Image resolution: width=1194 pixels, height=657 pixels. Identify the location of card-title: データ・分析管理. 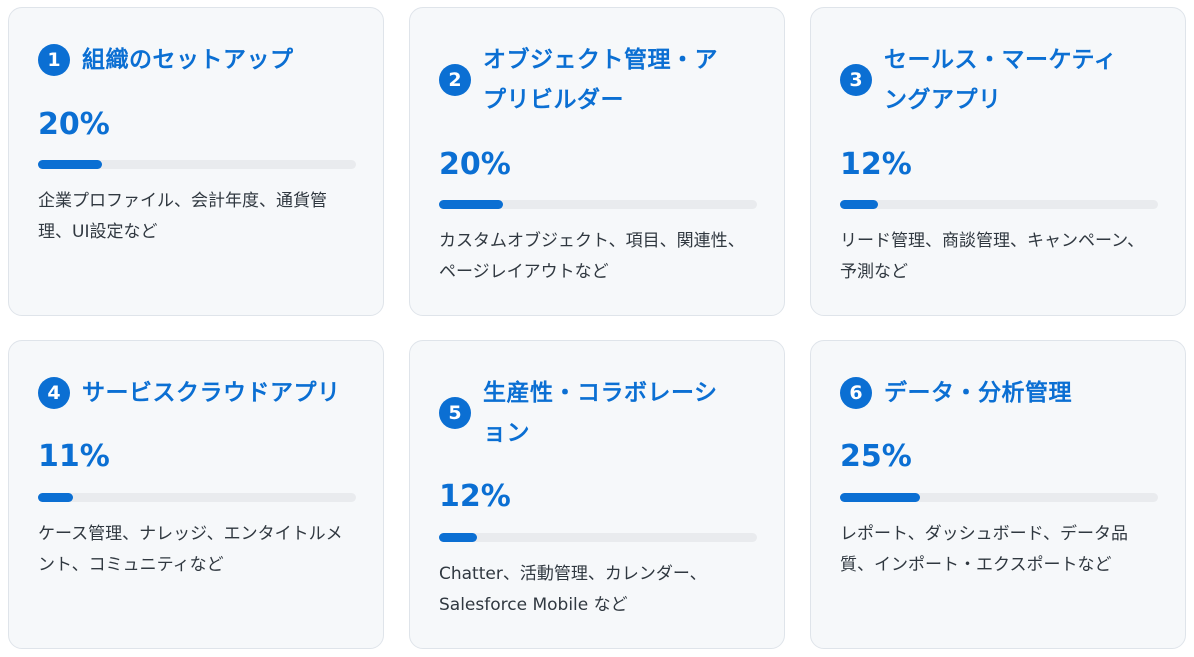
(978, 393).